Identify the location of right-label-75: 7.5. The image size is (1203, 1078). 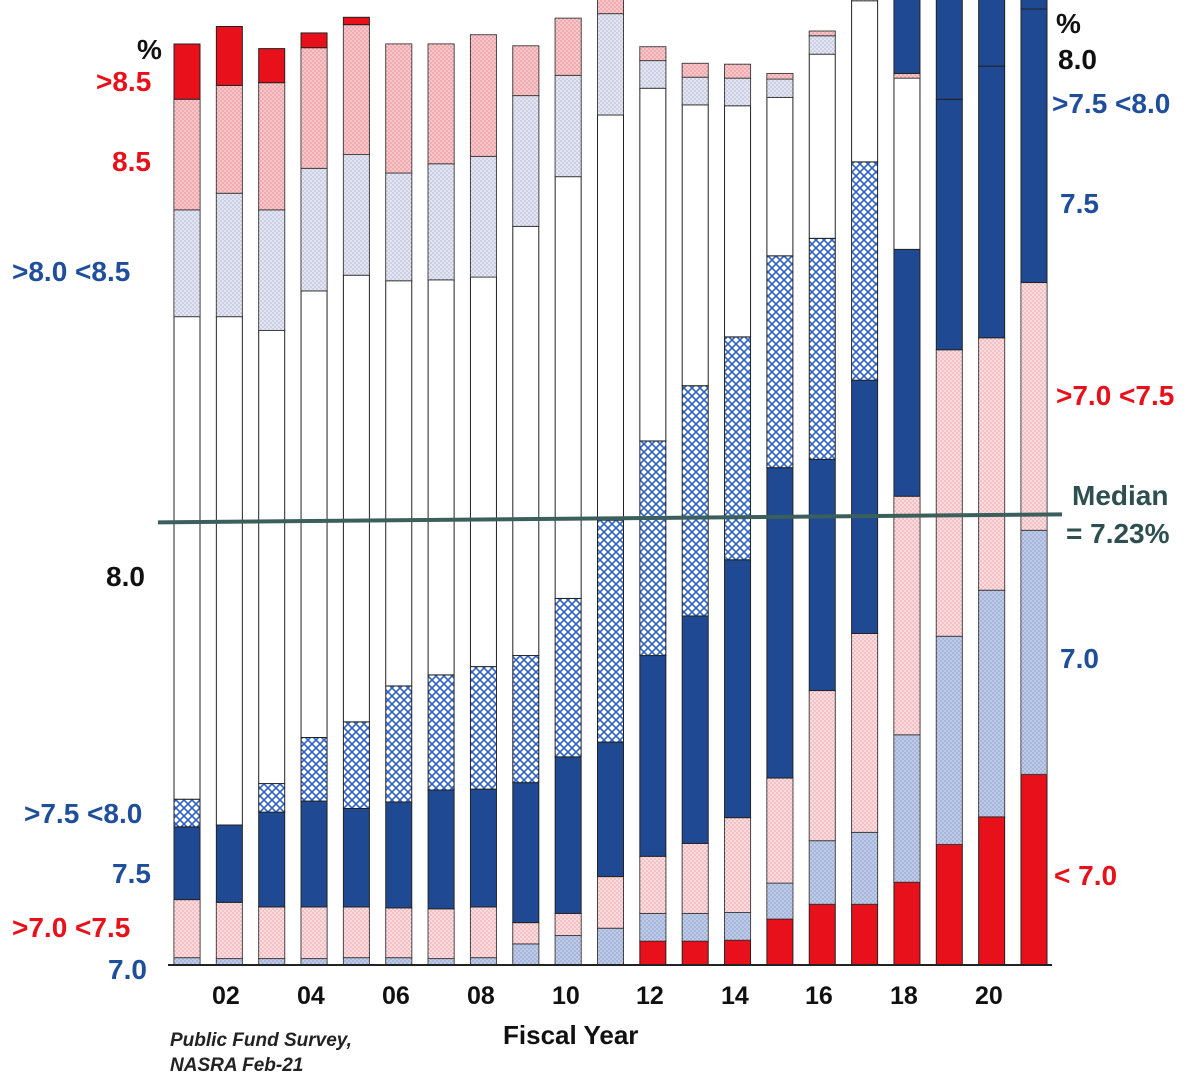
(1079, 203).